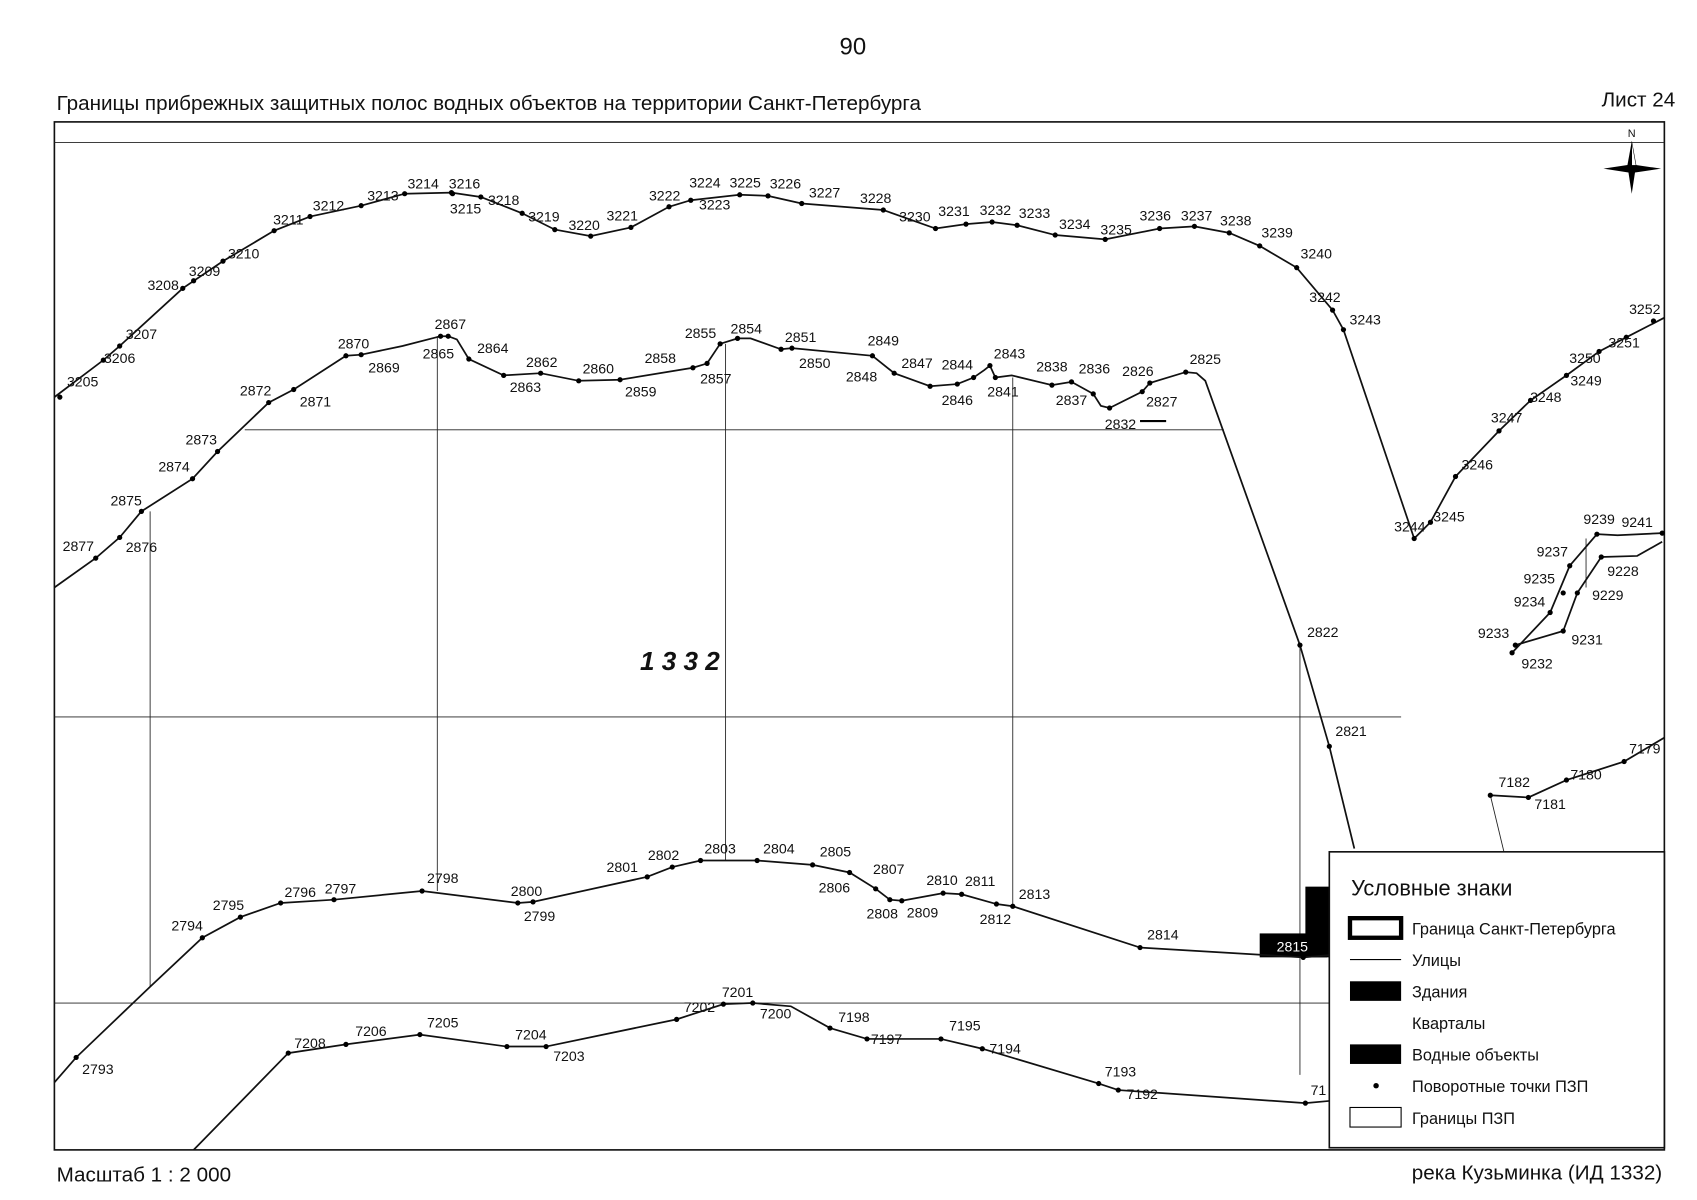  What do you see at coordinates (1277, 233) in the screenshot?
I see `point-label: 3239` at bounding box center [1277, 233].